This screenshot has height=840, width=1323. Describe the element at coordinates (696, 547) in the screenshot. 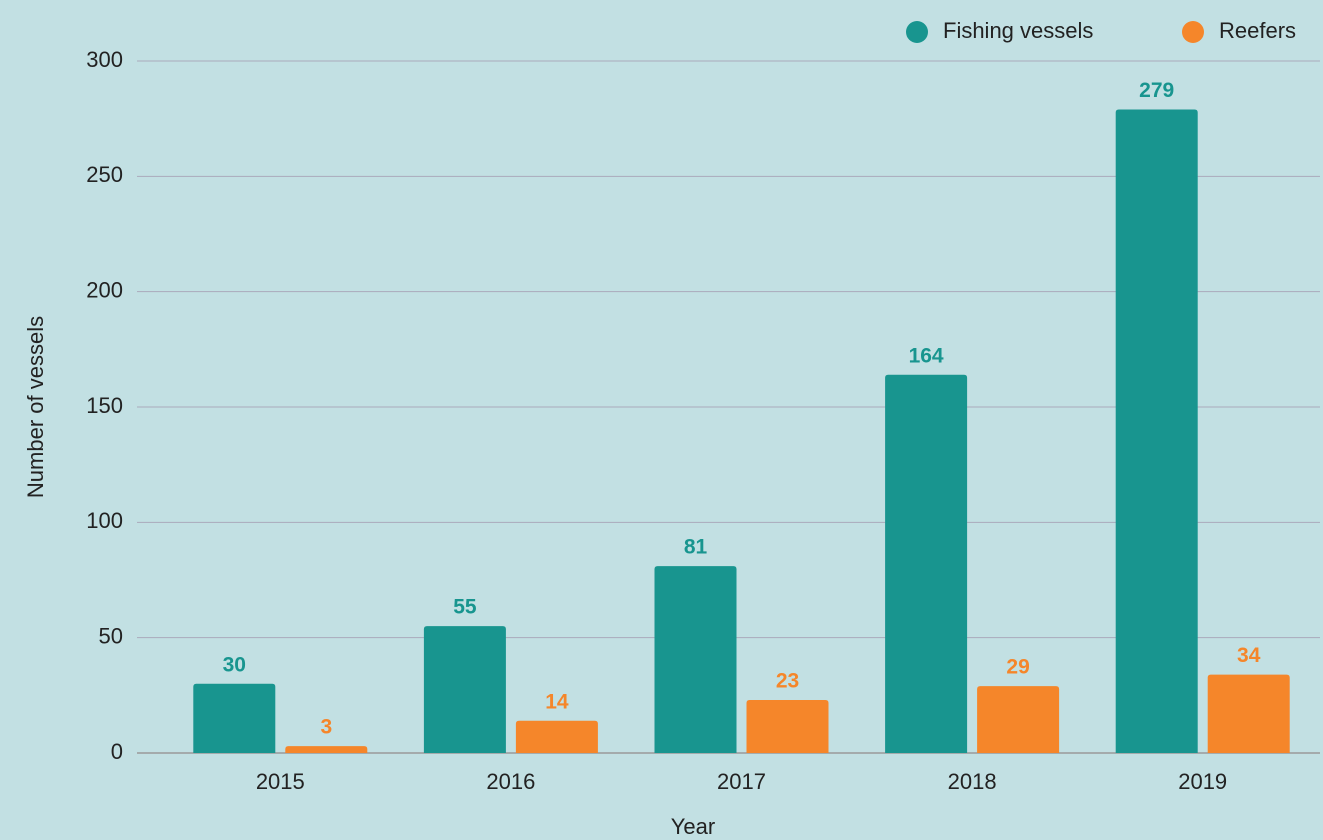

I see `data-label: 81` at that location.